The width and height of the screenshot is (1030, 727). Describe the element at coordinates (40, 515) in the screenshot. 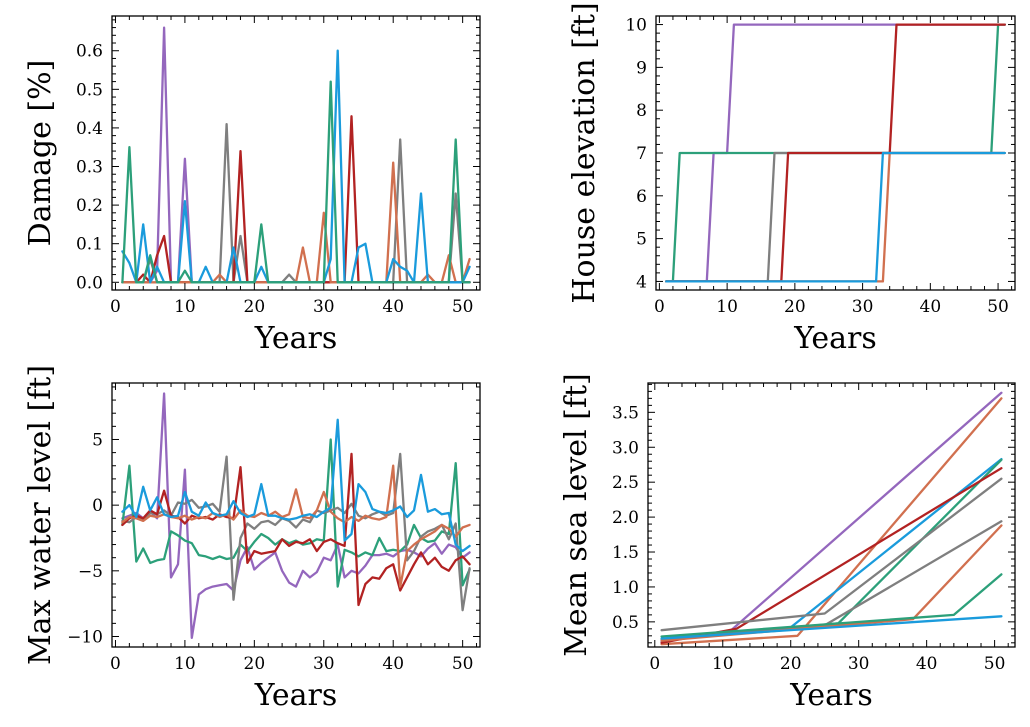

I see `y-axis-label: Max water level [ft]` at that location.